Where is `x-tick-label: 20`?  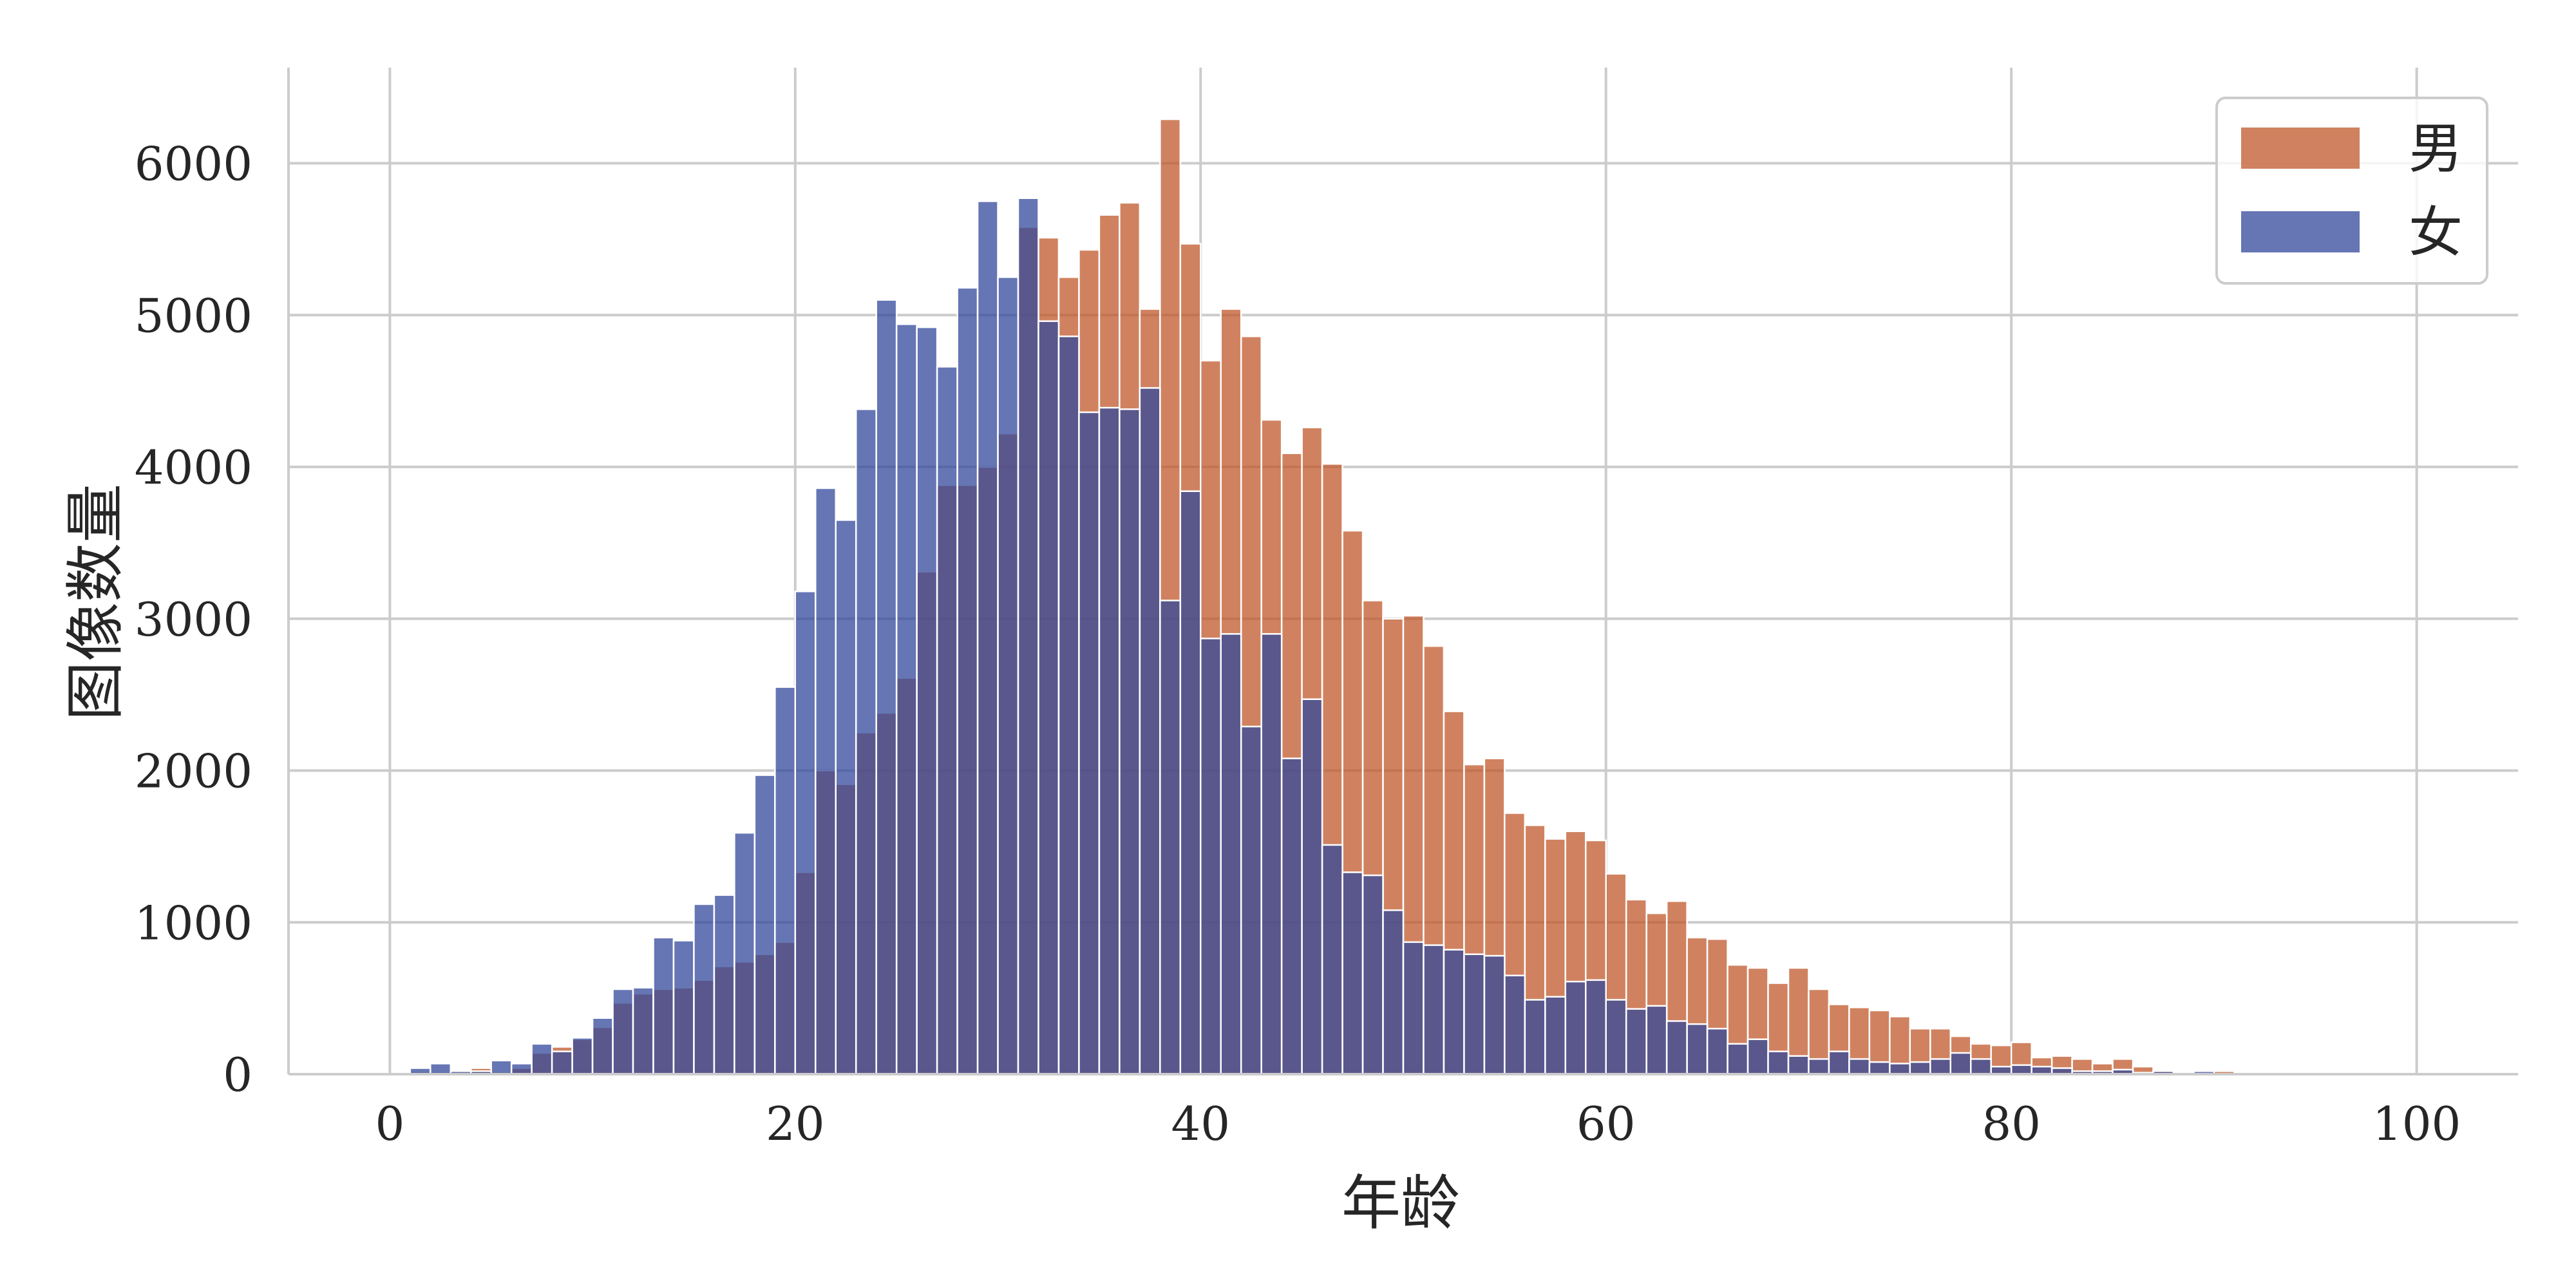 x-tick-label: 20 is located at coordinates (795, 1124).